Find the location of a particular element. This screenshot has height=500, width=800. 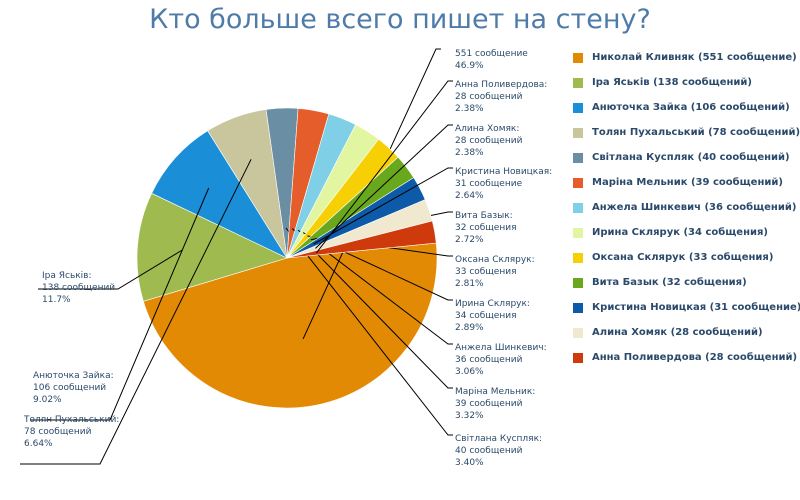

legend-item: Маріна Мельник (39 сообщений) is located at coordinates (685, 189).